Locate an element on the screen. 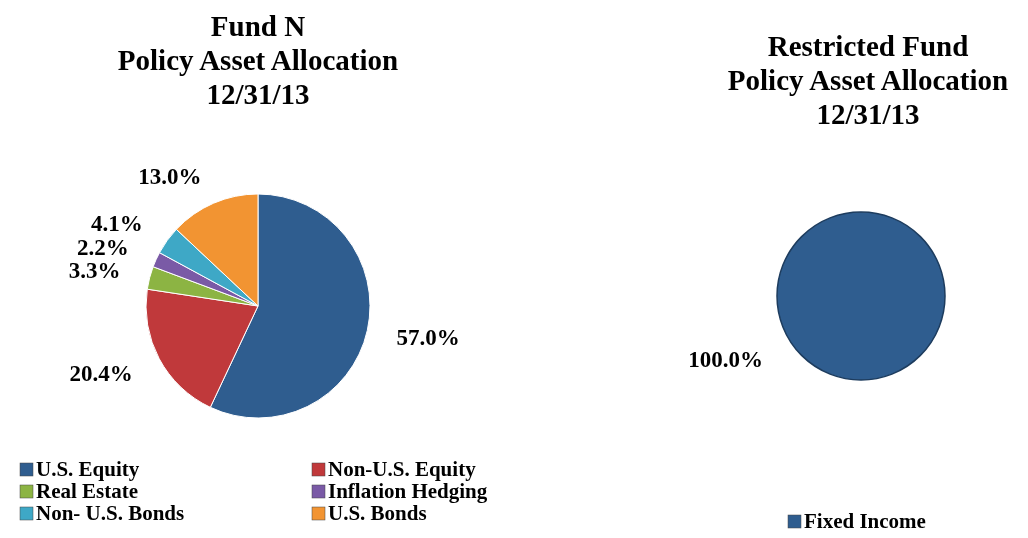 This screenshot has height=538, width=1028. legend-label: Non- U.S. Bonds is located at coordinates (110, 513).